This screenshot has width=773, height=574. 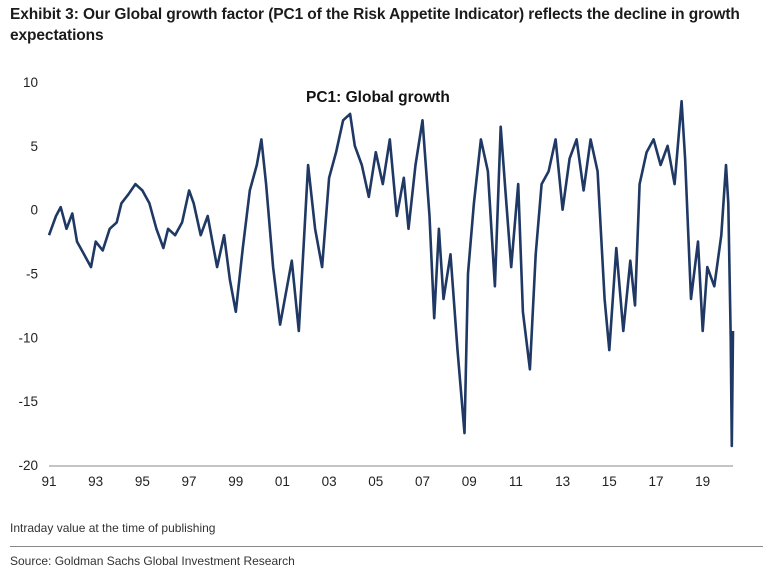 What do you see at coordinates (32, 274) in the screenshot?
I see `y-tick-label: -5` at bounding box center [32, 274].